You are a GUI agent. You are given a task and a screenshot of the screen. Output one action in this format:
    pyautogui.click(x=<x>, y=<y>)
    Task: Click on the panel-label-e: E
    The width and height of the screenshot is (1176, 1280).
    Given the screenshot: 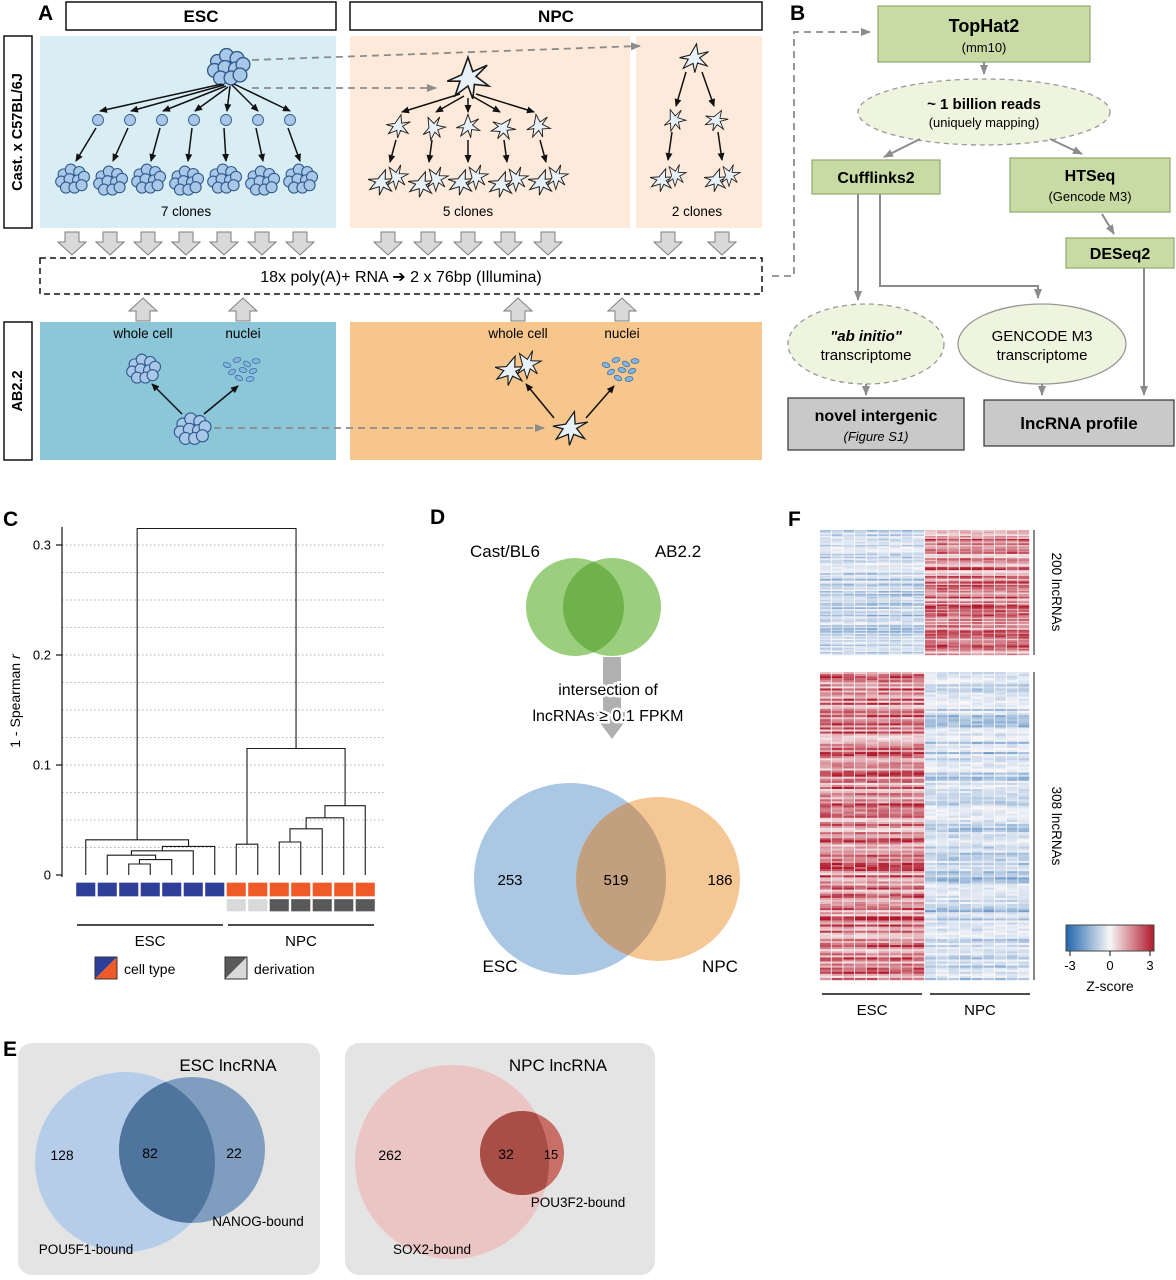 What is the action you would take?
    pyautogui.click(x=10, y=1049)
    